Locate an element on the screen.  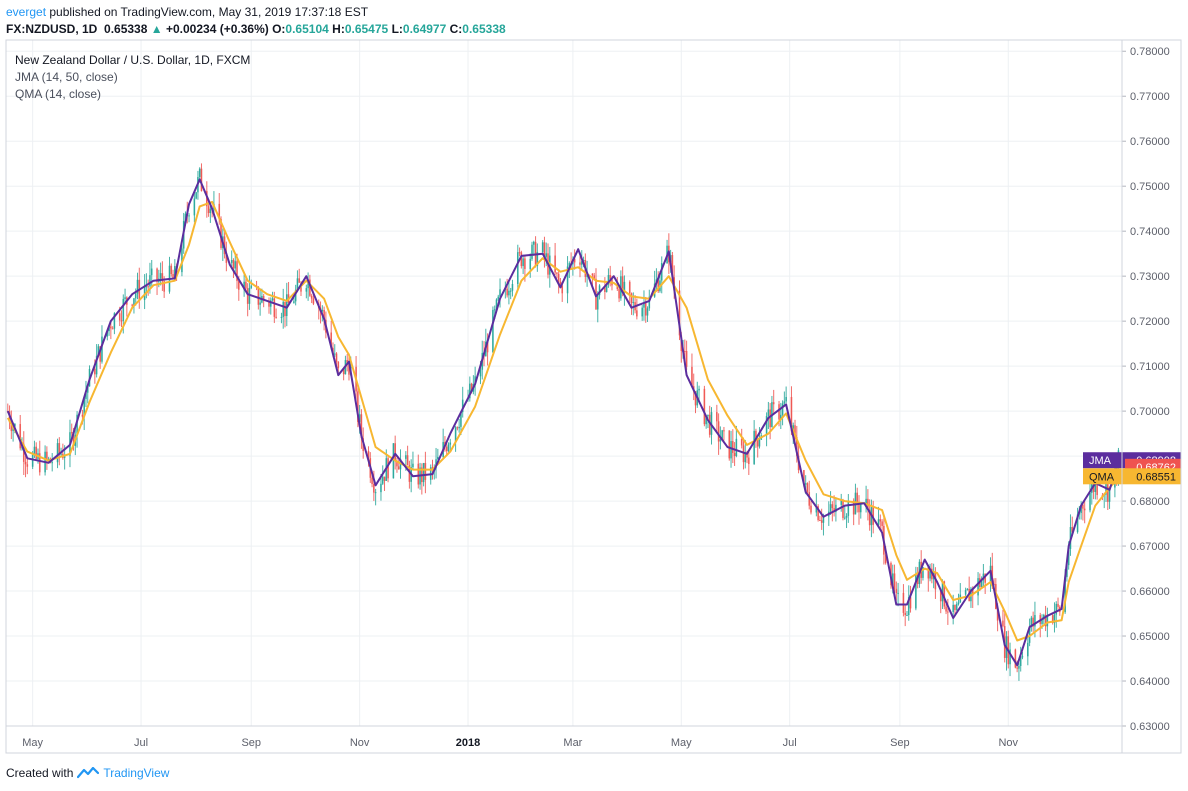
last-price: 0.65338 is located at coordinates (126, 29).